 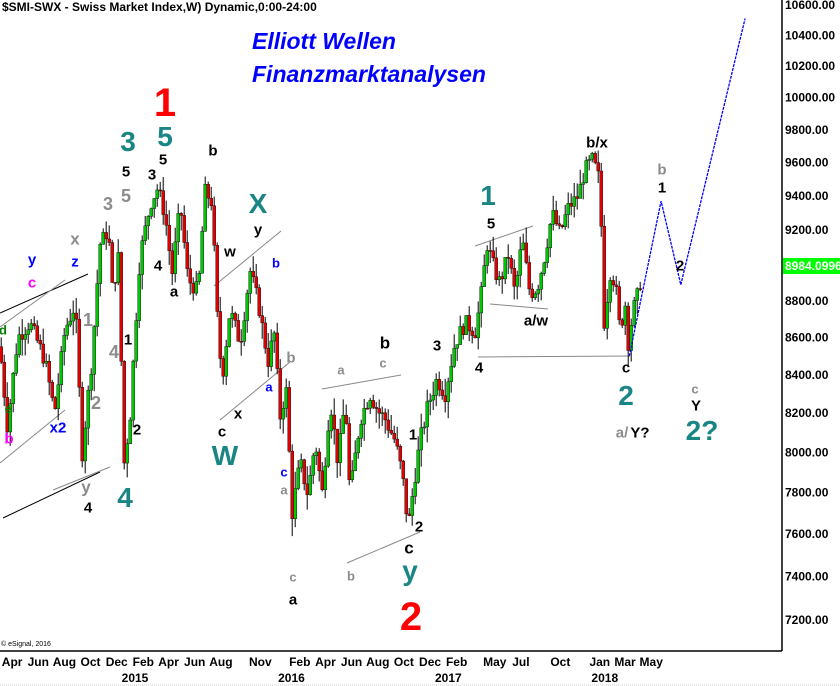 I want to click on y-tick-label: 8400.00, so click(x=807, y=375).